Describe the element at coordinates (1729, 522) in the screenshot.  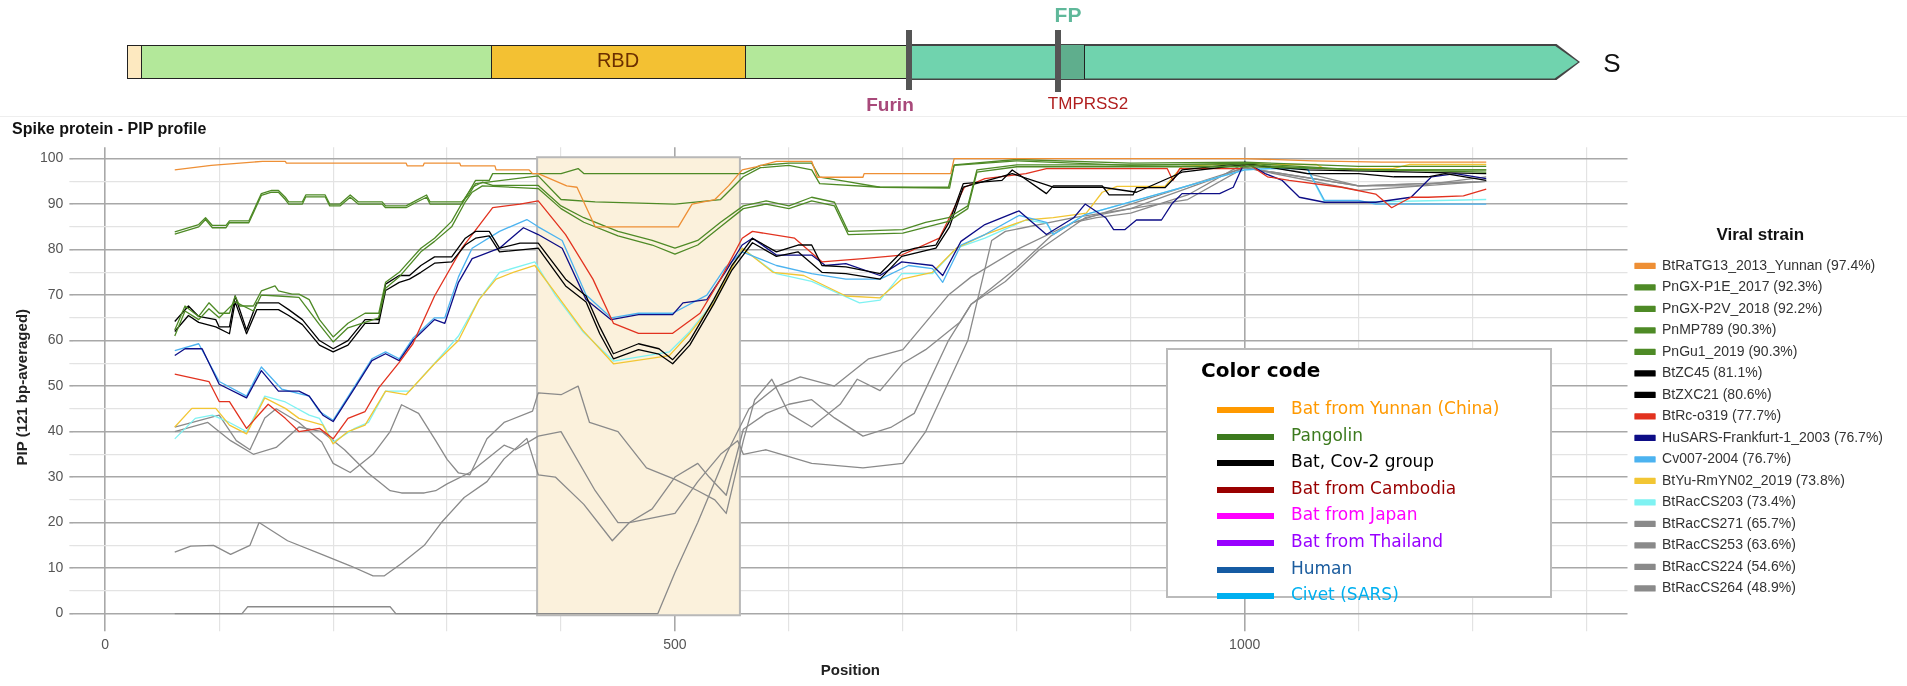
I see `legend-label: BtRacCS271 (65.7%)` at that location.